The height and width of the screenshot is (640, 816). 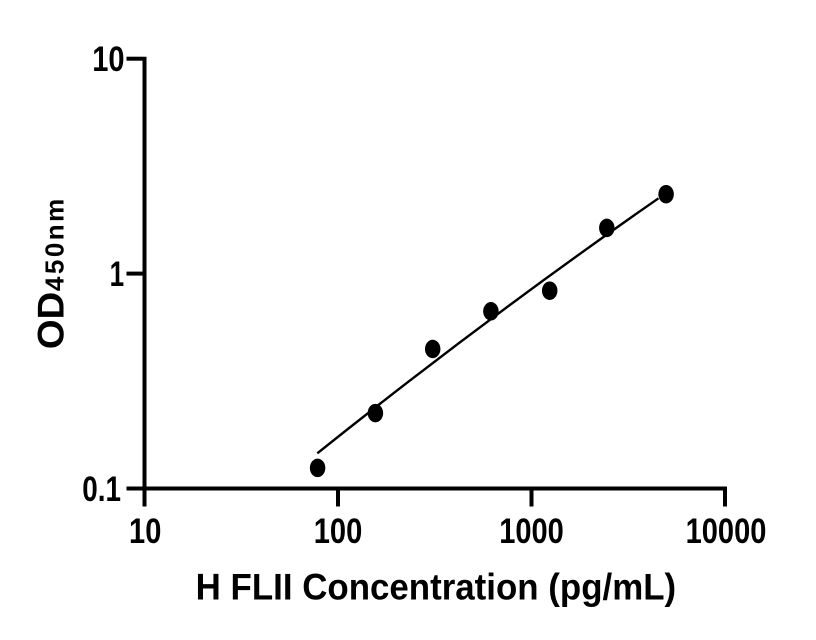 What do you see at coordinates (50, 321) in the screenshot?
I see `svg-text: OD` at bounding box center [50, 321].